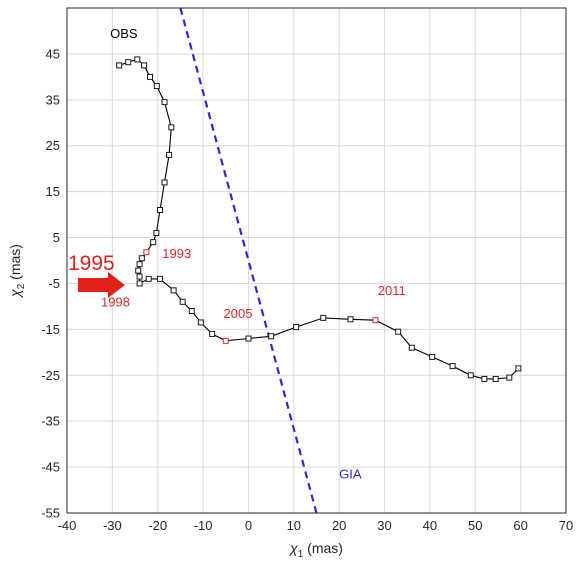 The height and width of the screenshot is (569, 581). What do you see at coordinates (520, 525) in the screenshot?
I see `x-tick-label: 60` at bounding box center [520, 525].